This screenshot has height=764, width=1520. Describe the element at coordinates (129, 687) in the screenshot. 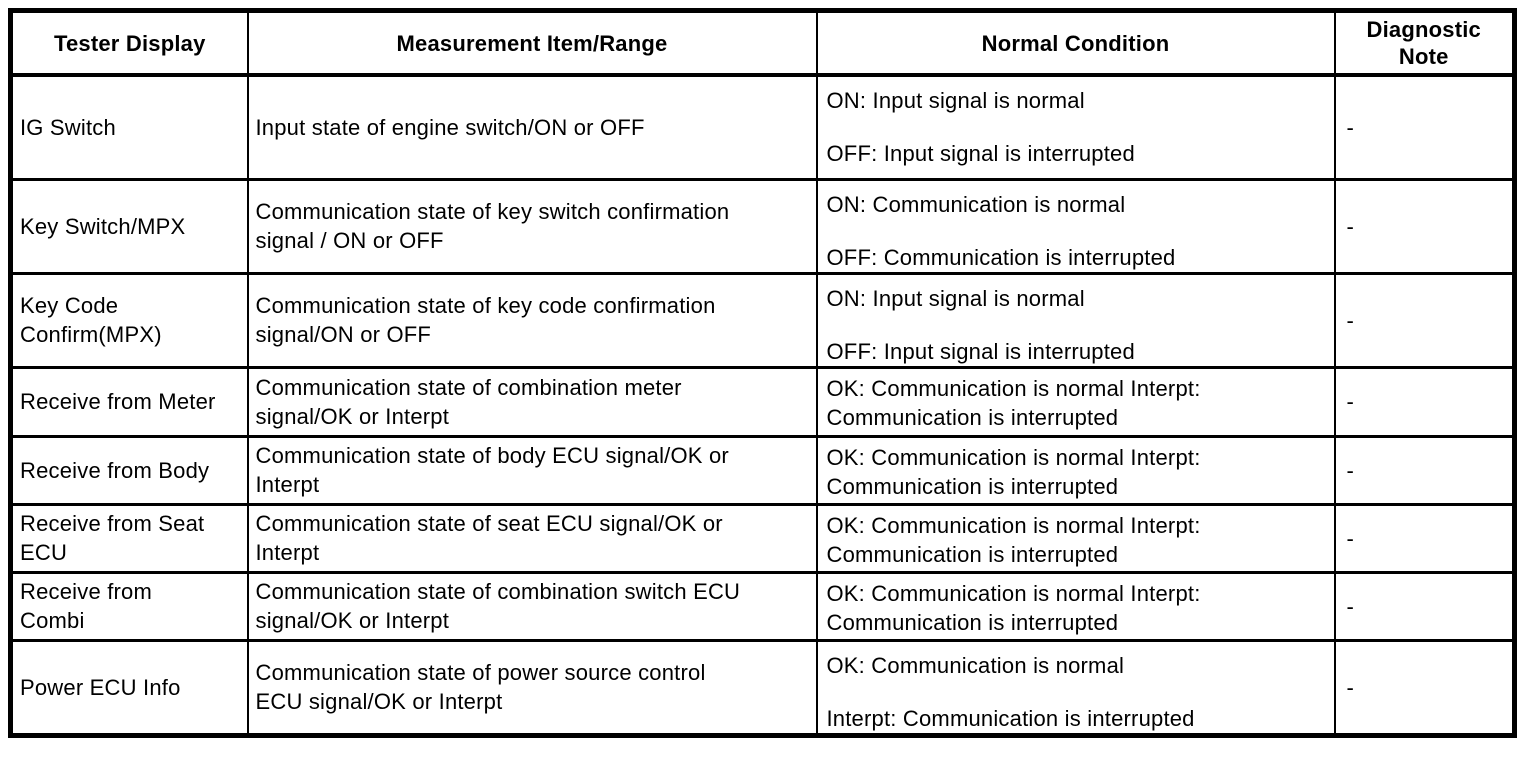

I see `tester-display-cell: Power ECU Info` at that location.